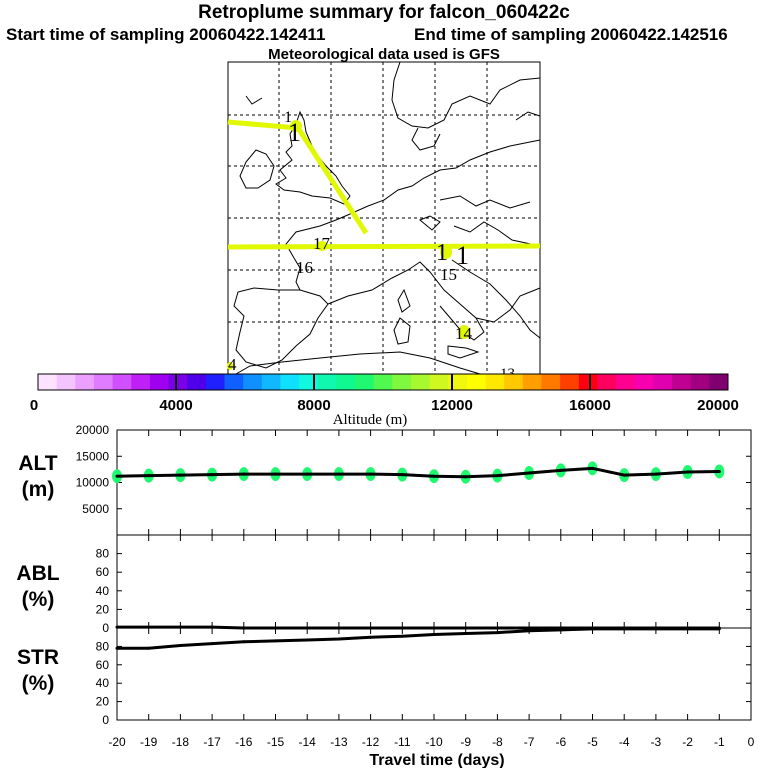  What do you see at coordinates (166, 34) in the screenshot?
I see `sampling-start-time: Start time of sampling 20060422.142411` at bounding box center [166, 34].